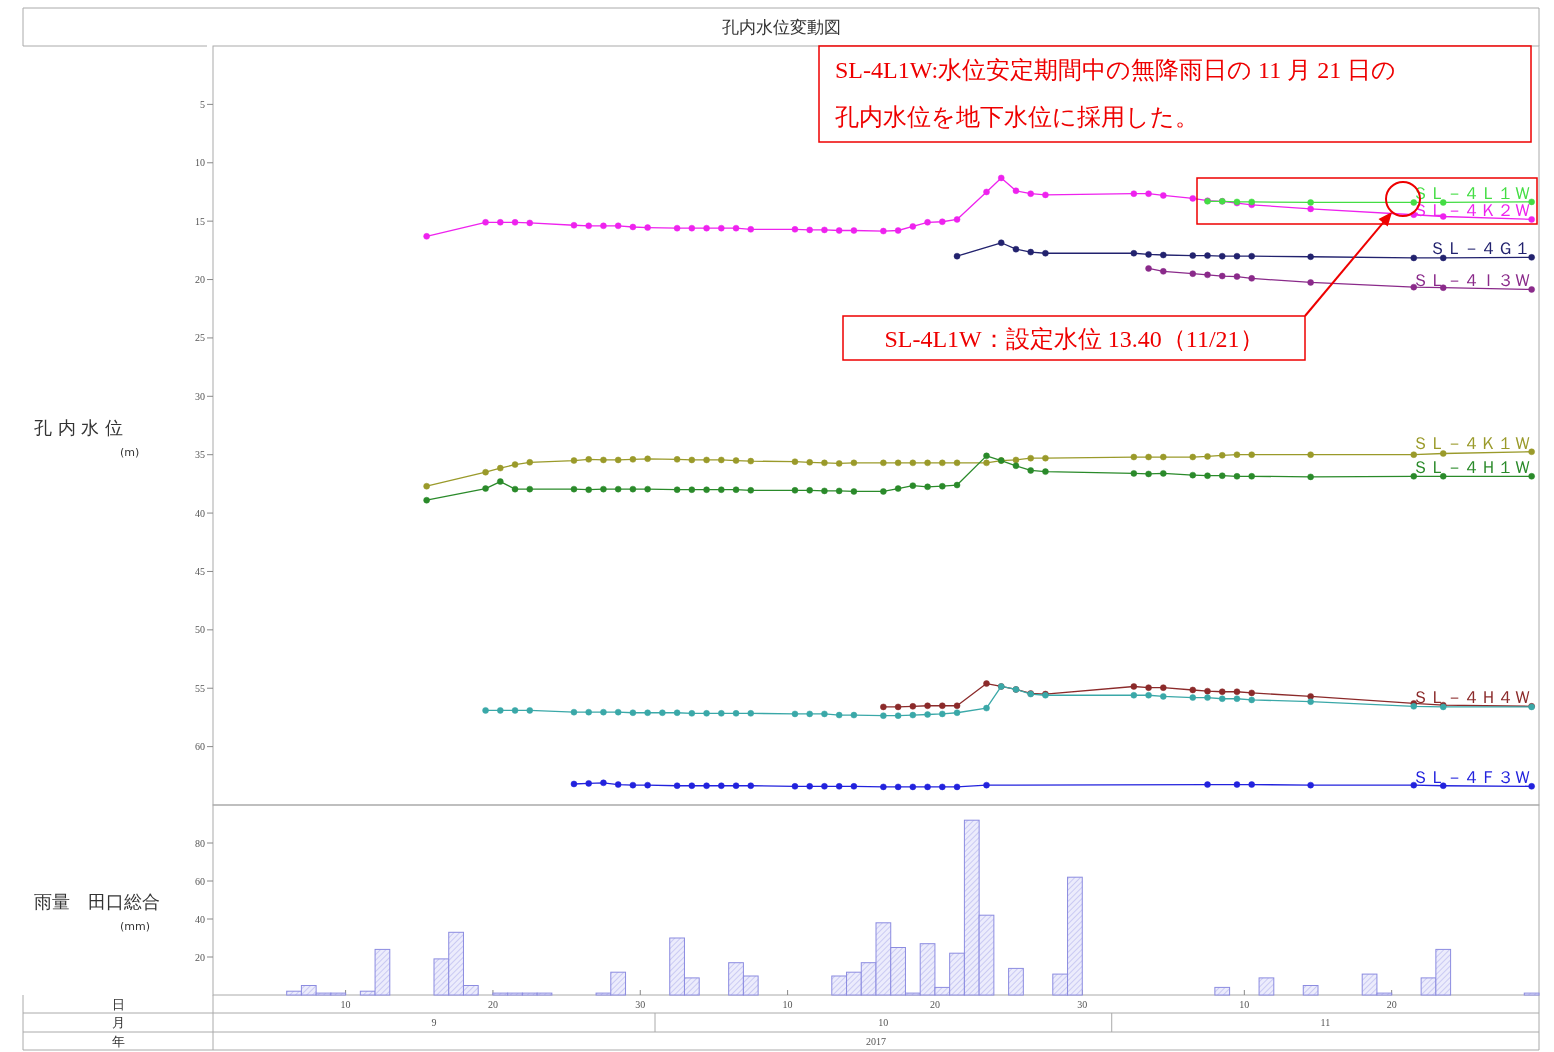 The width and height of the screenshot is (1554, 1052). What do you see at coordinates (87, 437) in the screenshot?
I see `y-axis-title: 孔 内 水 位 (m)` at bounding box center [87, 437].